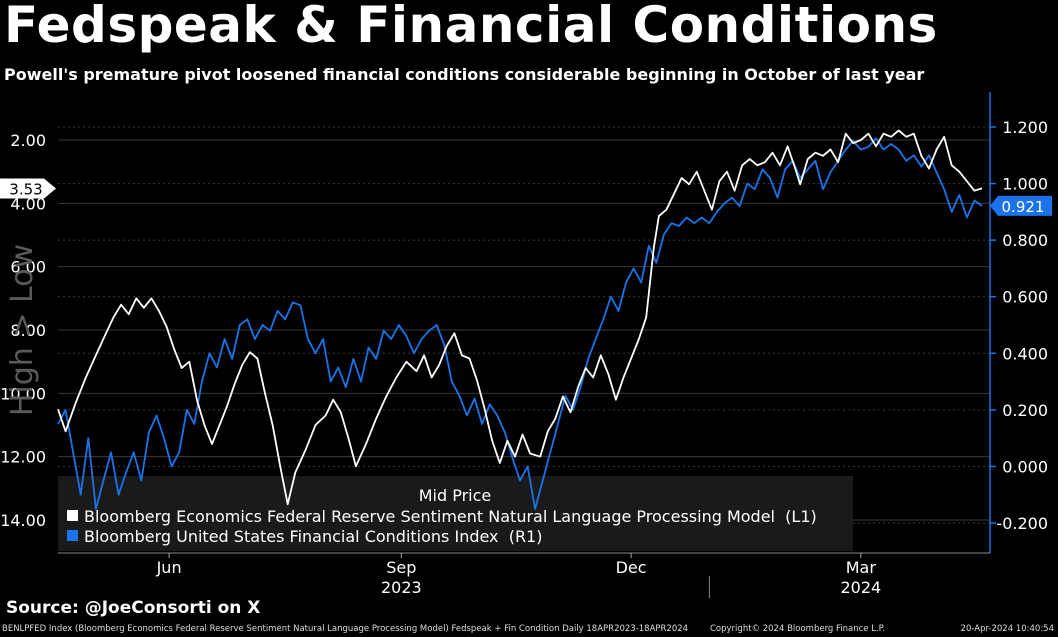 Image resolution: width=1058 pixels, height=637 pixels. I want to click on x-year-label: 2023, so click(401, 587).